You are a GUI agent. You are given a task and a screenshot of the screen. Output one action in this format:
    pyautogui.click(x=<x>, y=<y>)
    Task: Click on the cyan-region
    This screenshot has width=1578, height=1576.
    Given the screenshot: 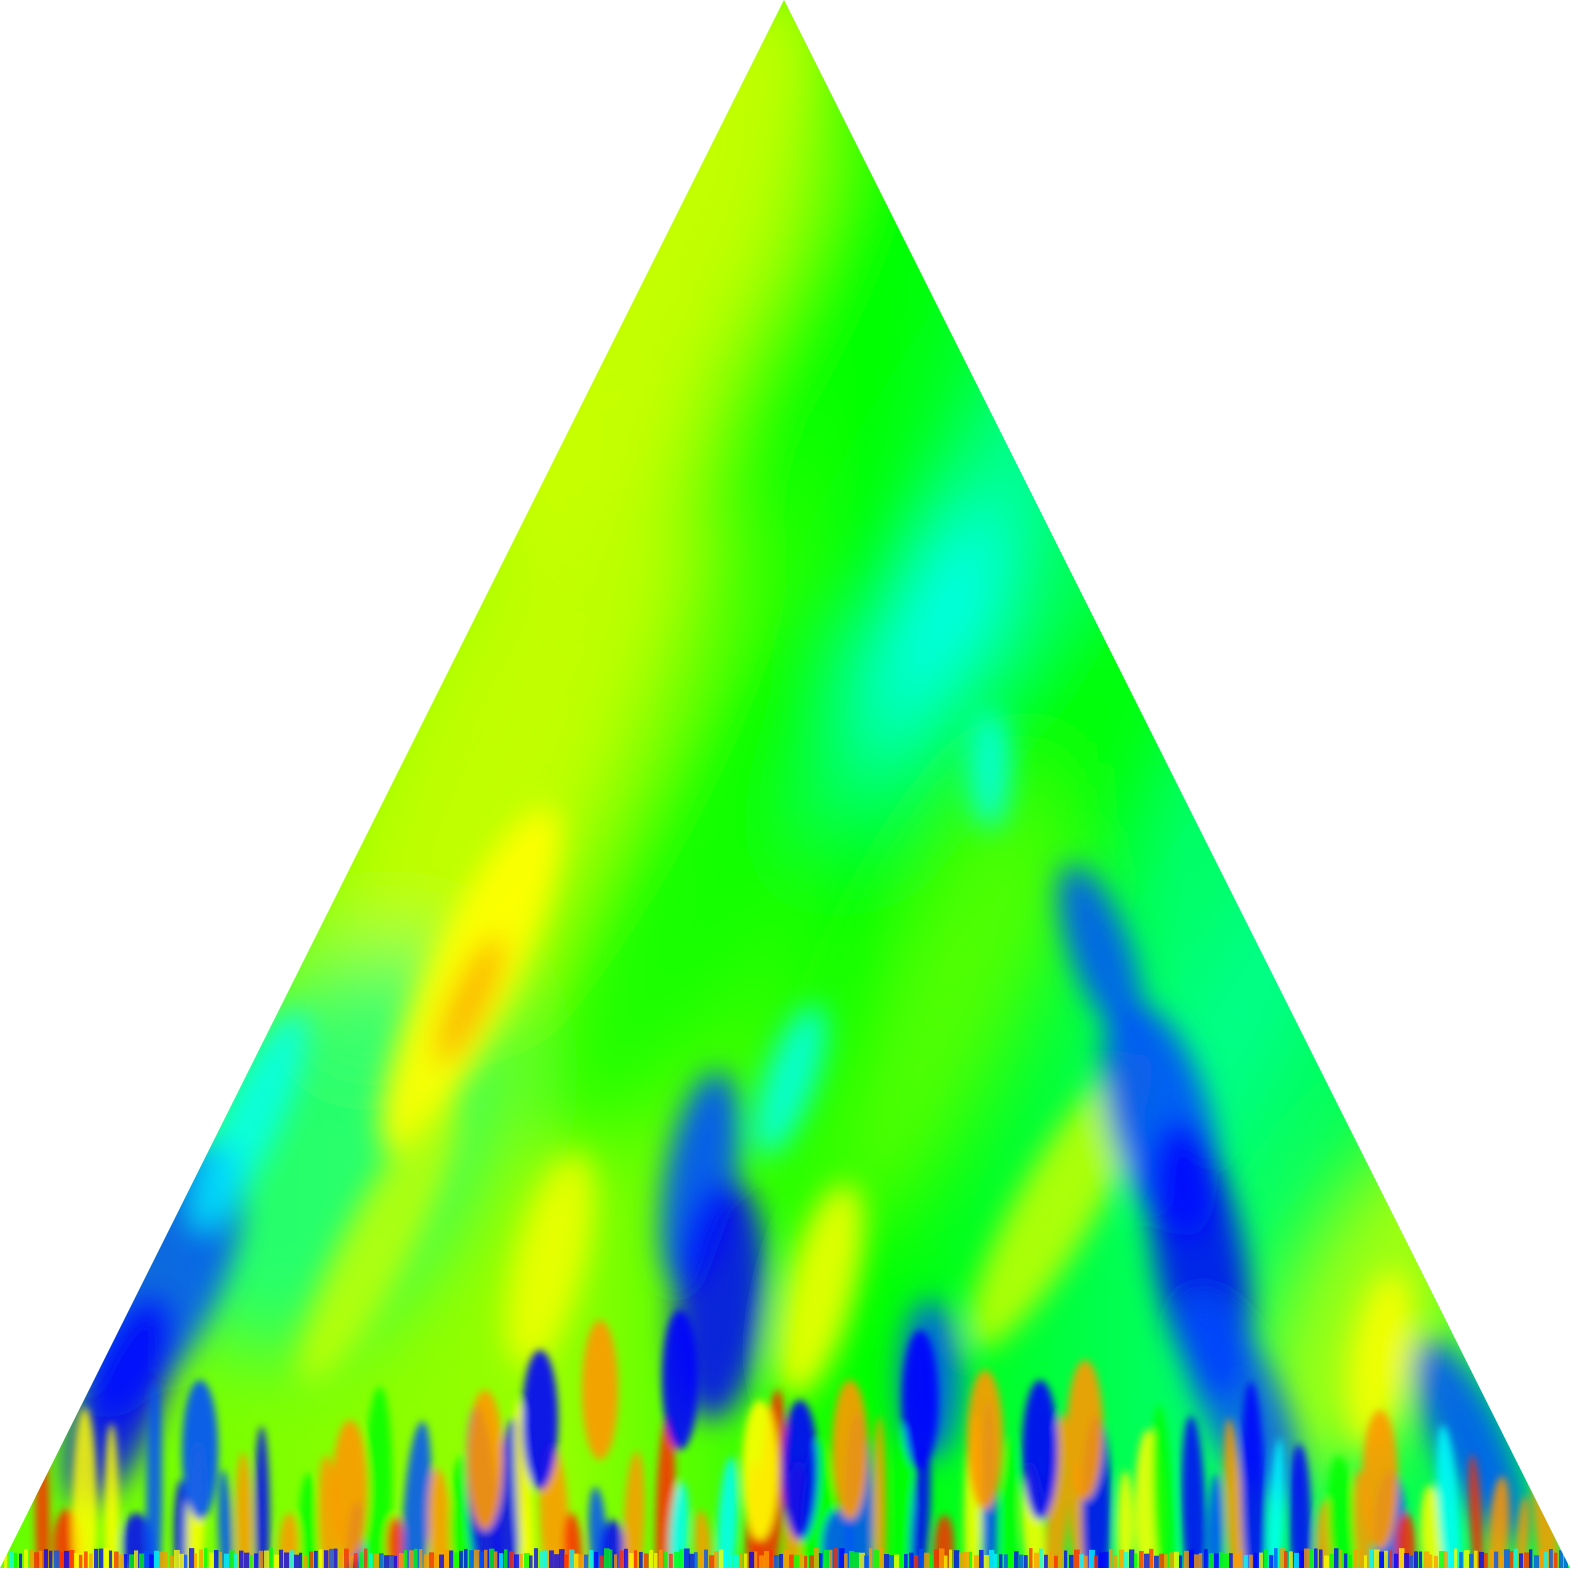 What is the action you would take?
    pyautogui.click(x=940, y=640)
    